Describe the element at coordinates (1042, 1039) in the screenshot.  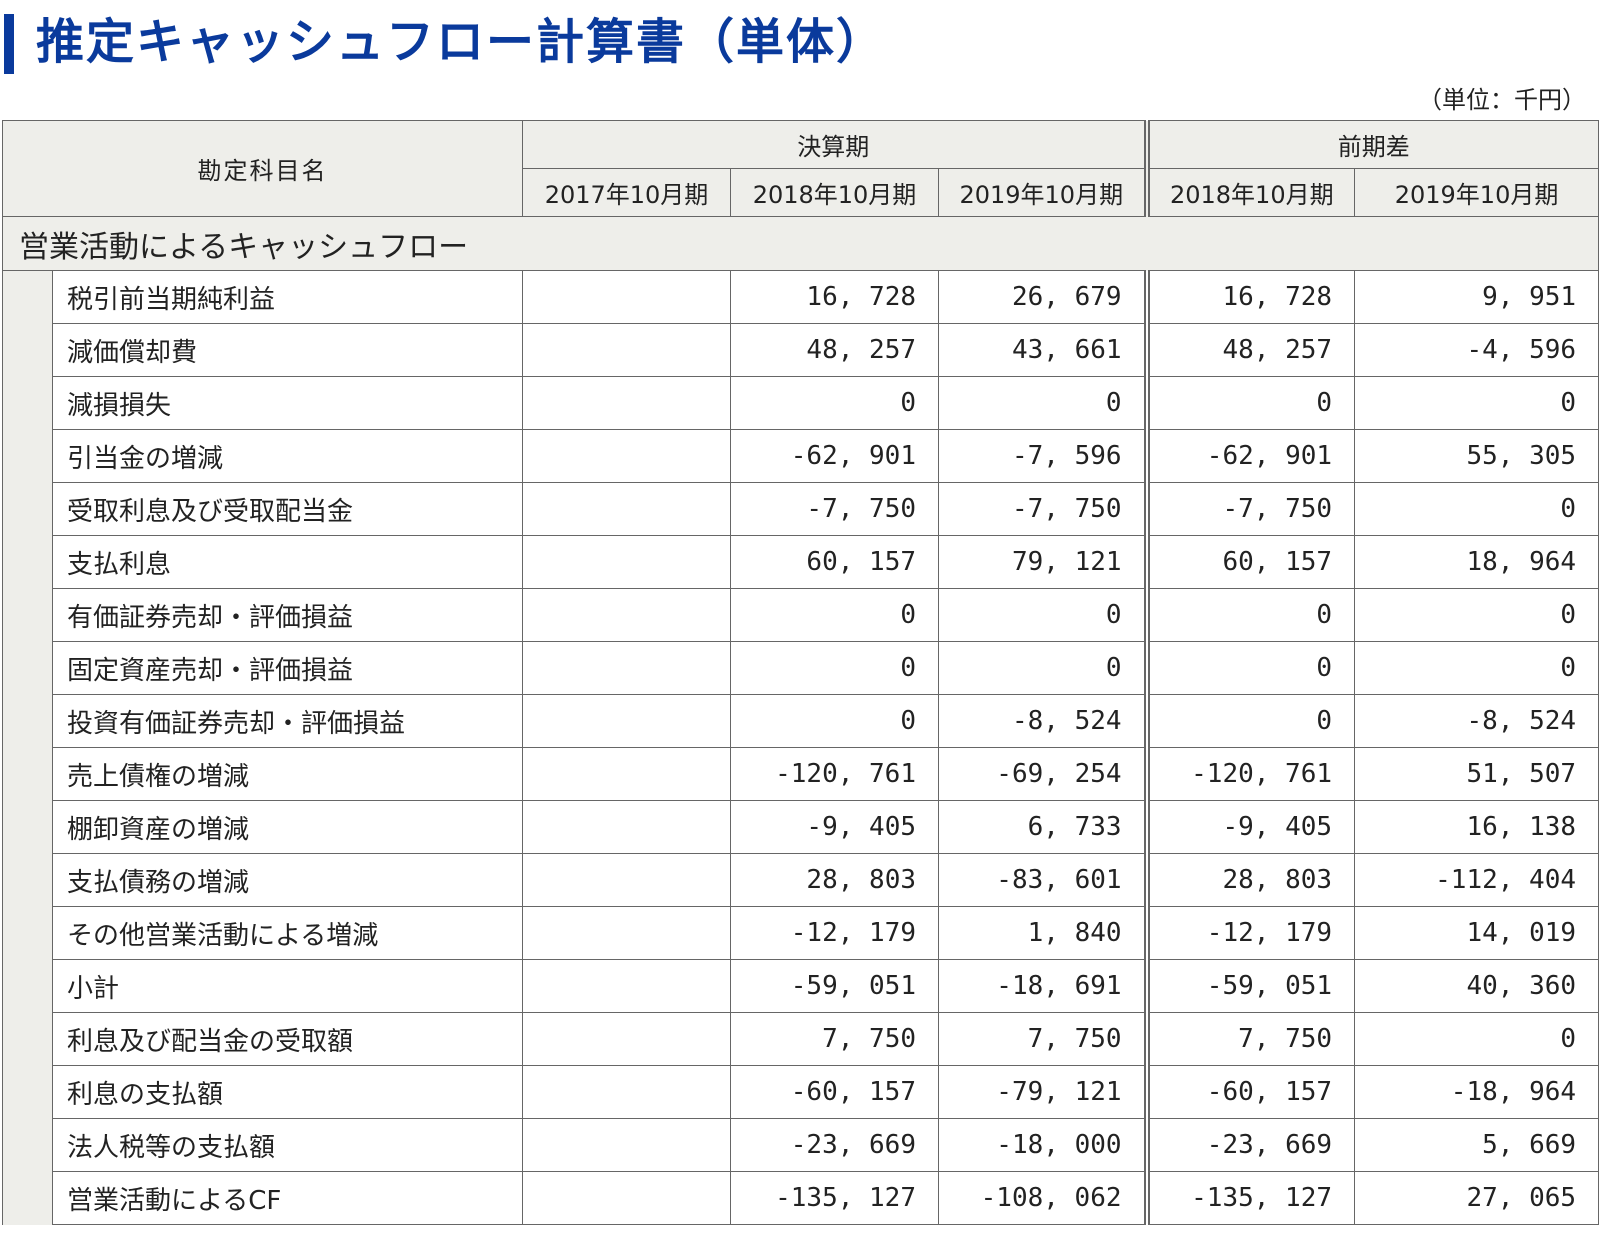
I see `cell-v2019: 7, 750` at that location.